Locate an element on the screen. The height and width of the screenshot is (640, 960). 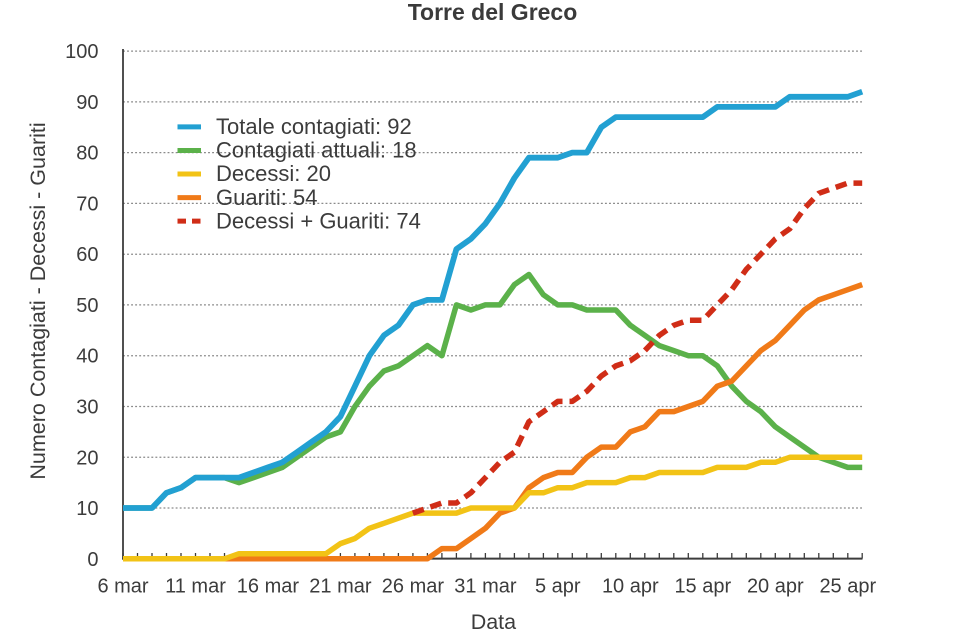
svg-text: 10 is located at coordinates (87, 509).